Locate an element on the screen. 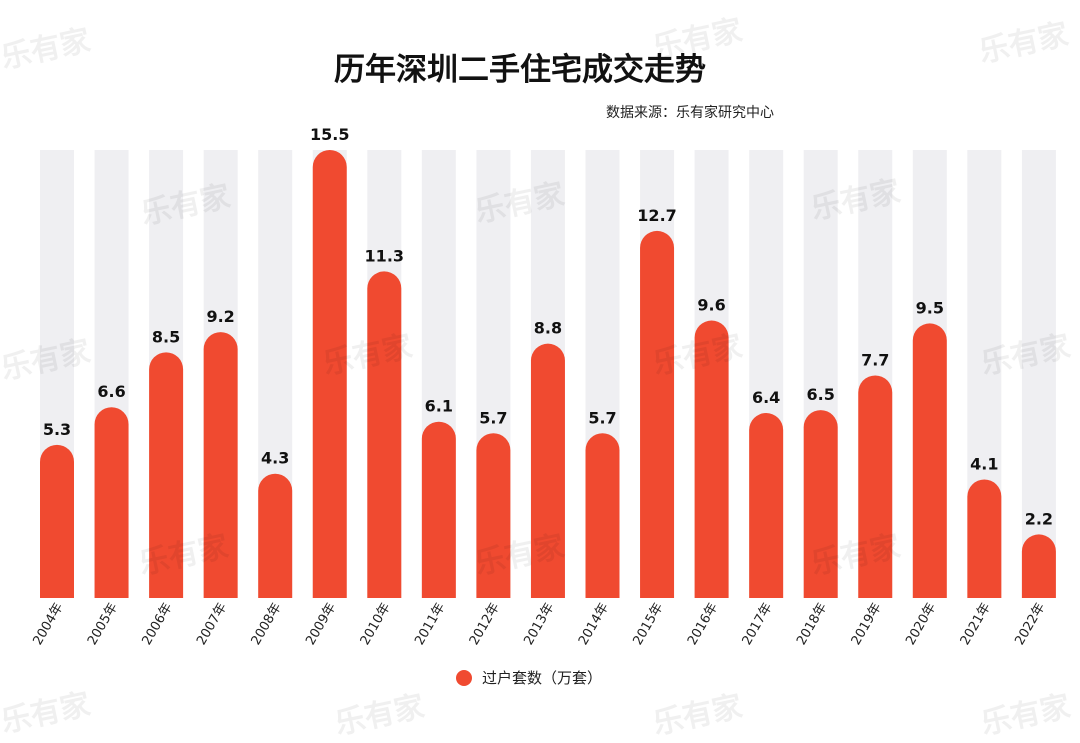 The image size is (1080, 743). x-tick-label: 2021年 is located at coordinates (976, 624).